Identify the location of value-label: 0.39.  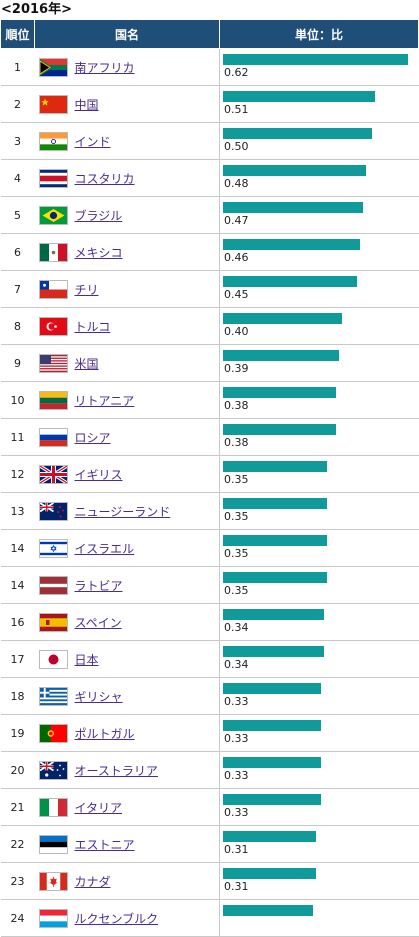
(236, 368).